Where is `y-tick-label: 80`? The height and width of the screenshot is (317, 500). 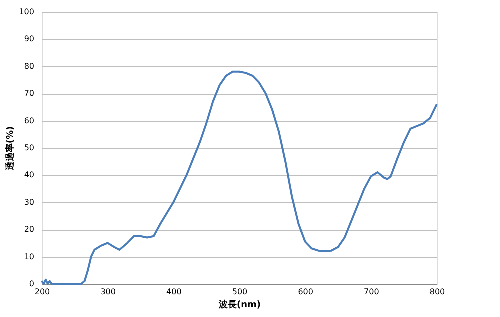
y-tick-label: 80 is located at coordinates (29, 66).